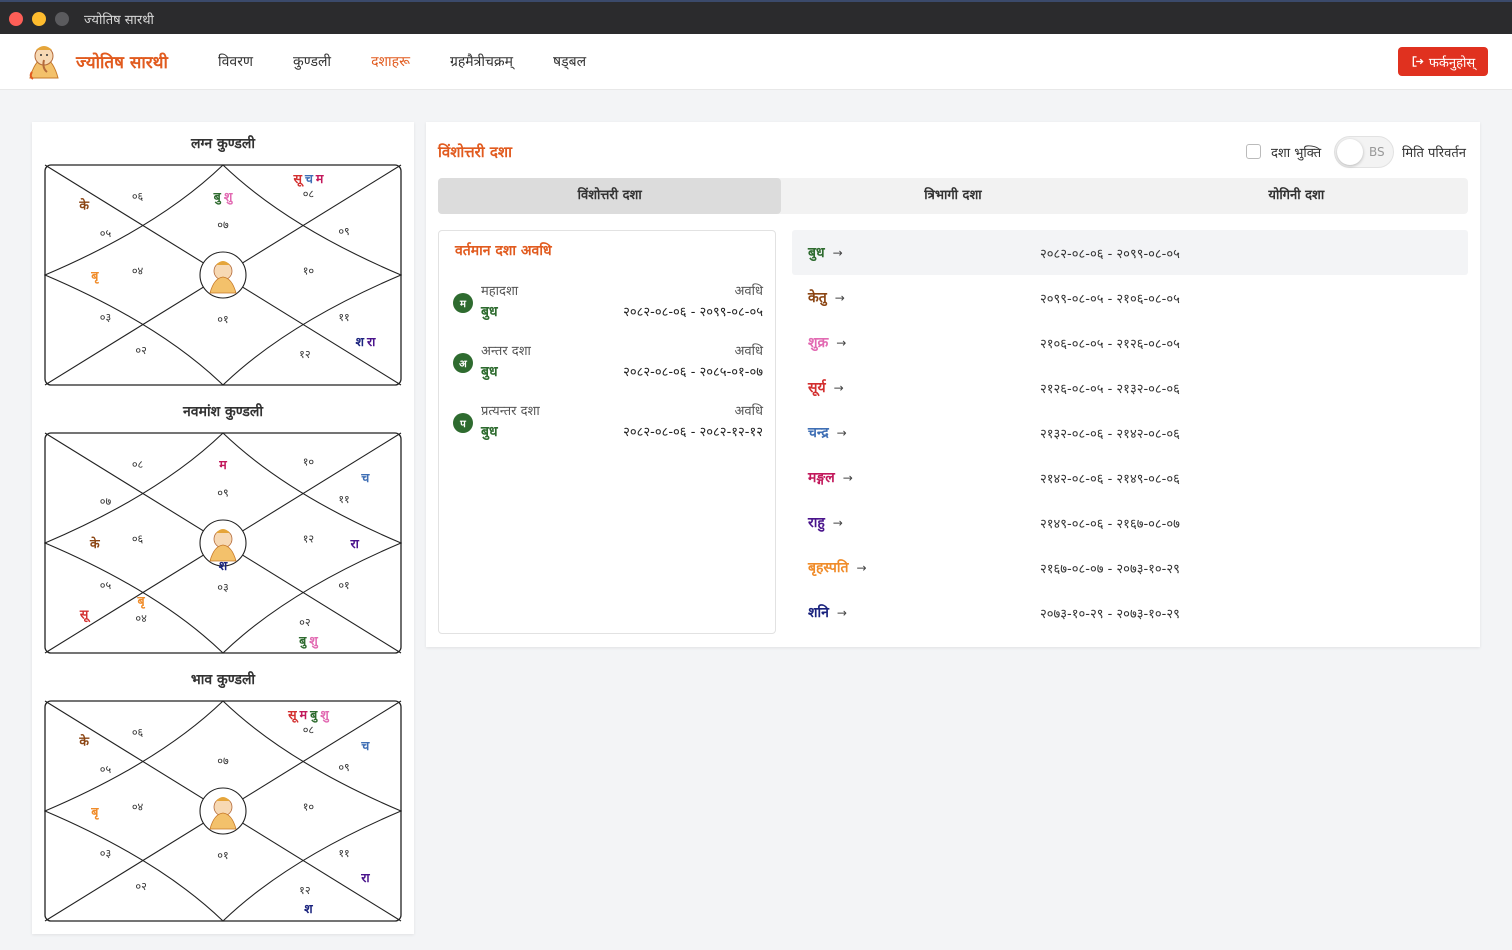 This screenshot has height=950, width=1512. What do you see at coordinates (223, 545) in the screenshot?
I see `ganesha-icon` at bounding box center [223, 545].